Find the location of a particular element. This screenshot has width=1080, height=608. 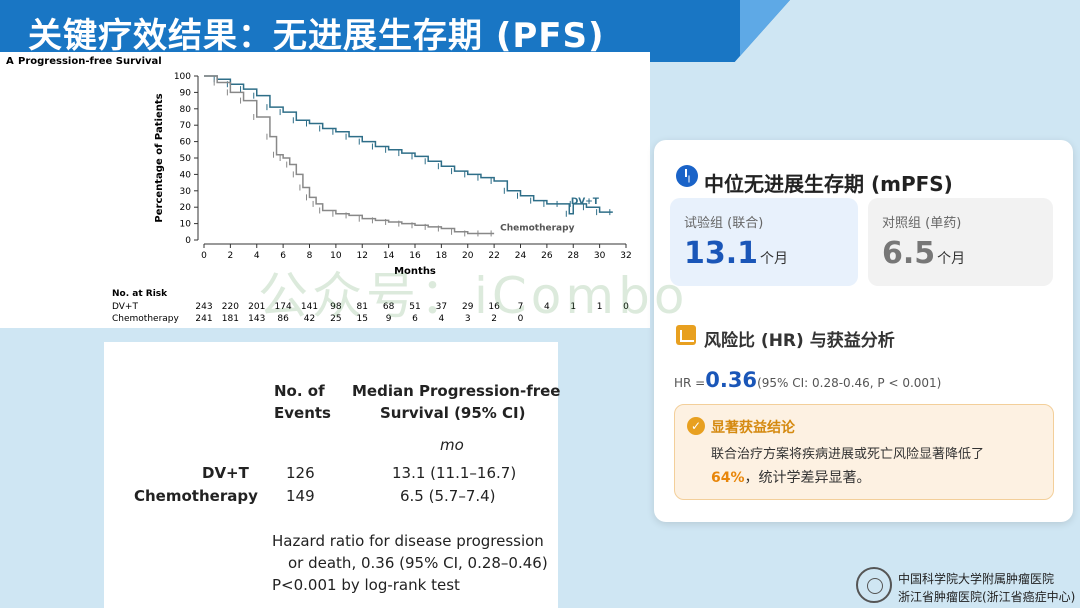

risk-table-header: No. at Risk is located at coordinates (140, 294).